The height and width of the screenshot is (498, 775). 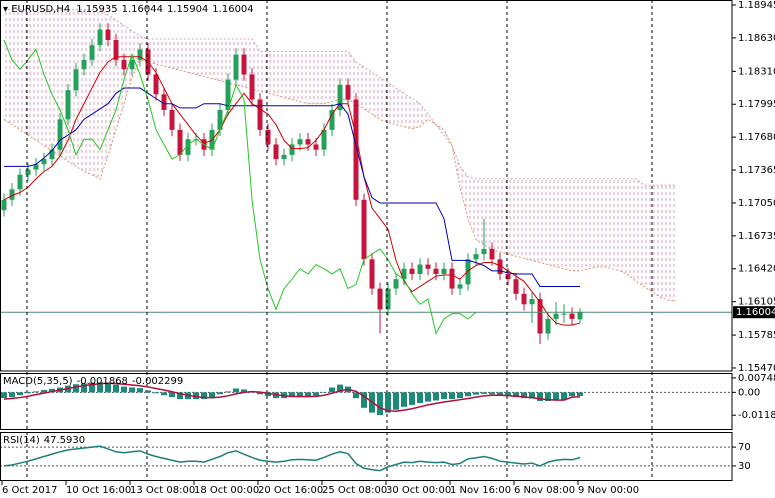 What do you see at coordinates (480, 490) in the screenshot?
I see `x-tick-label: 1 Nov 16:00` at bounding box center [480, 490].